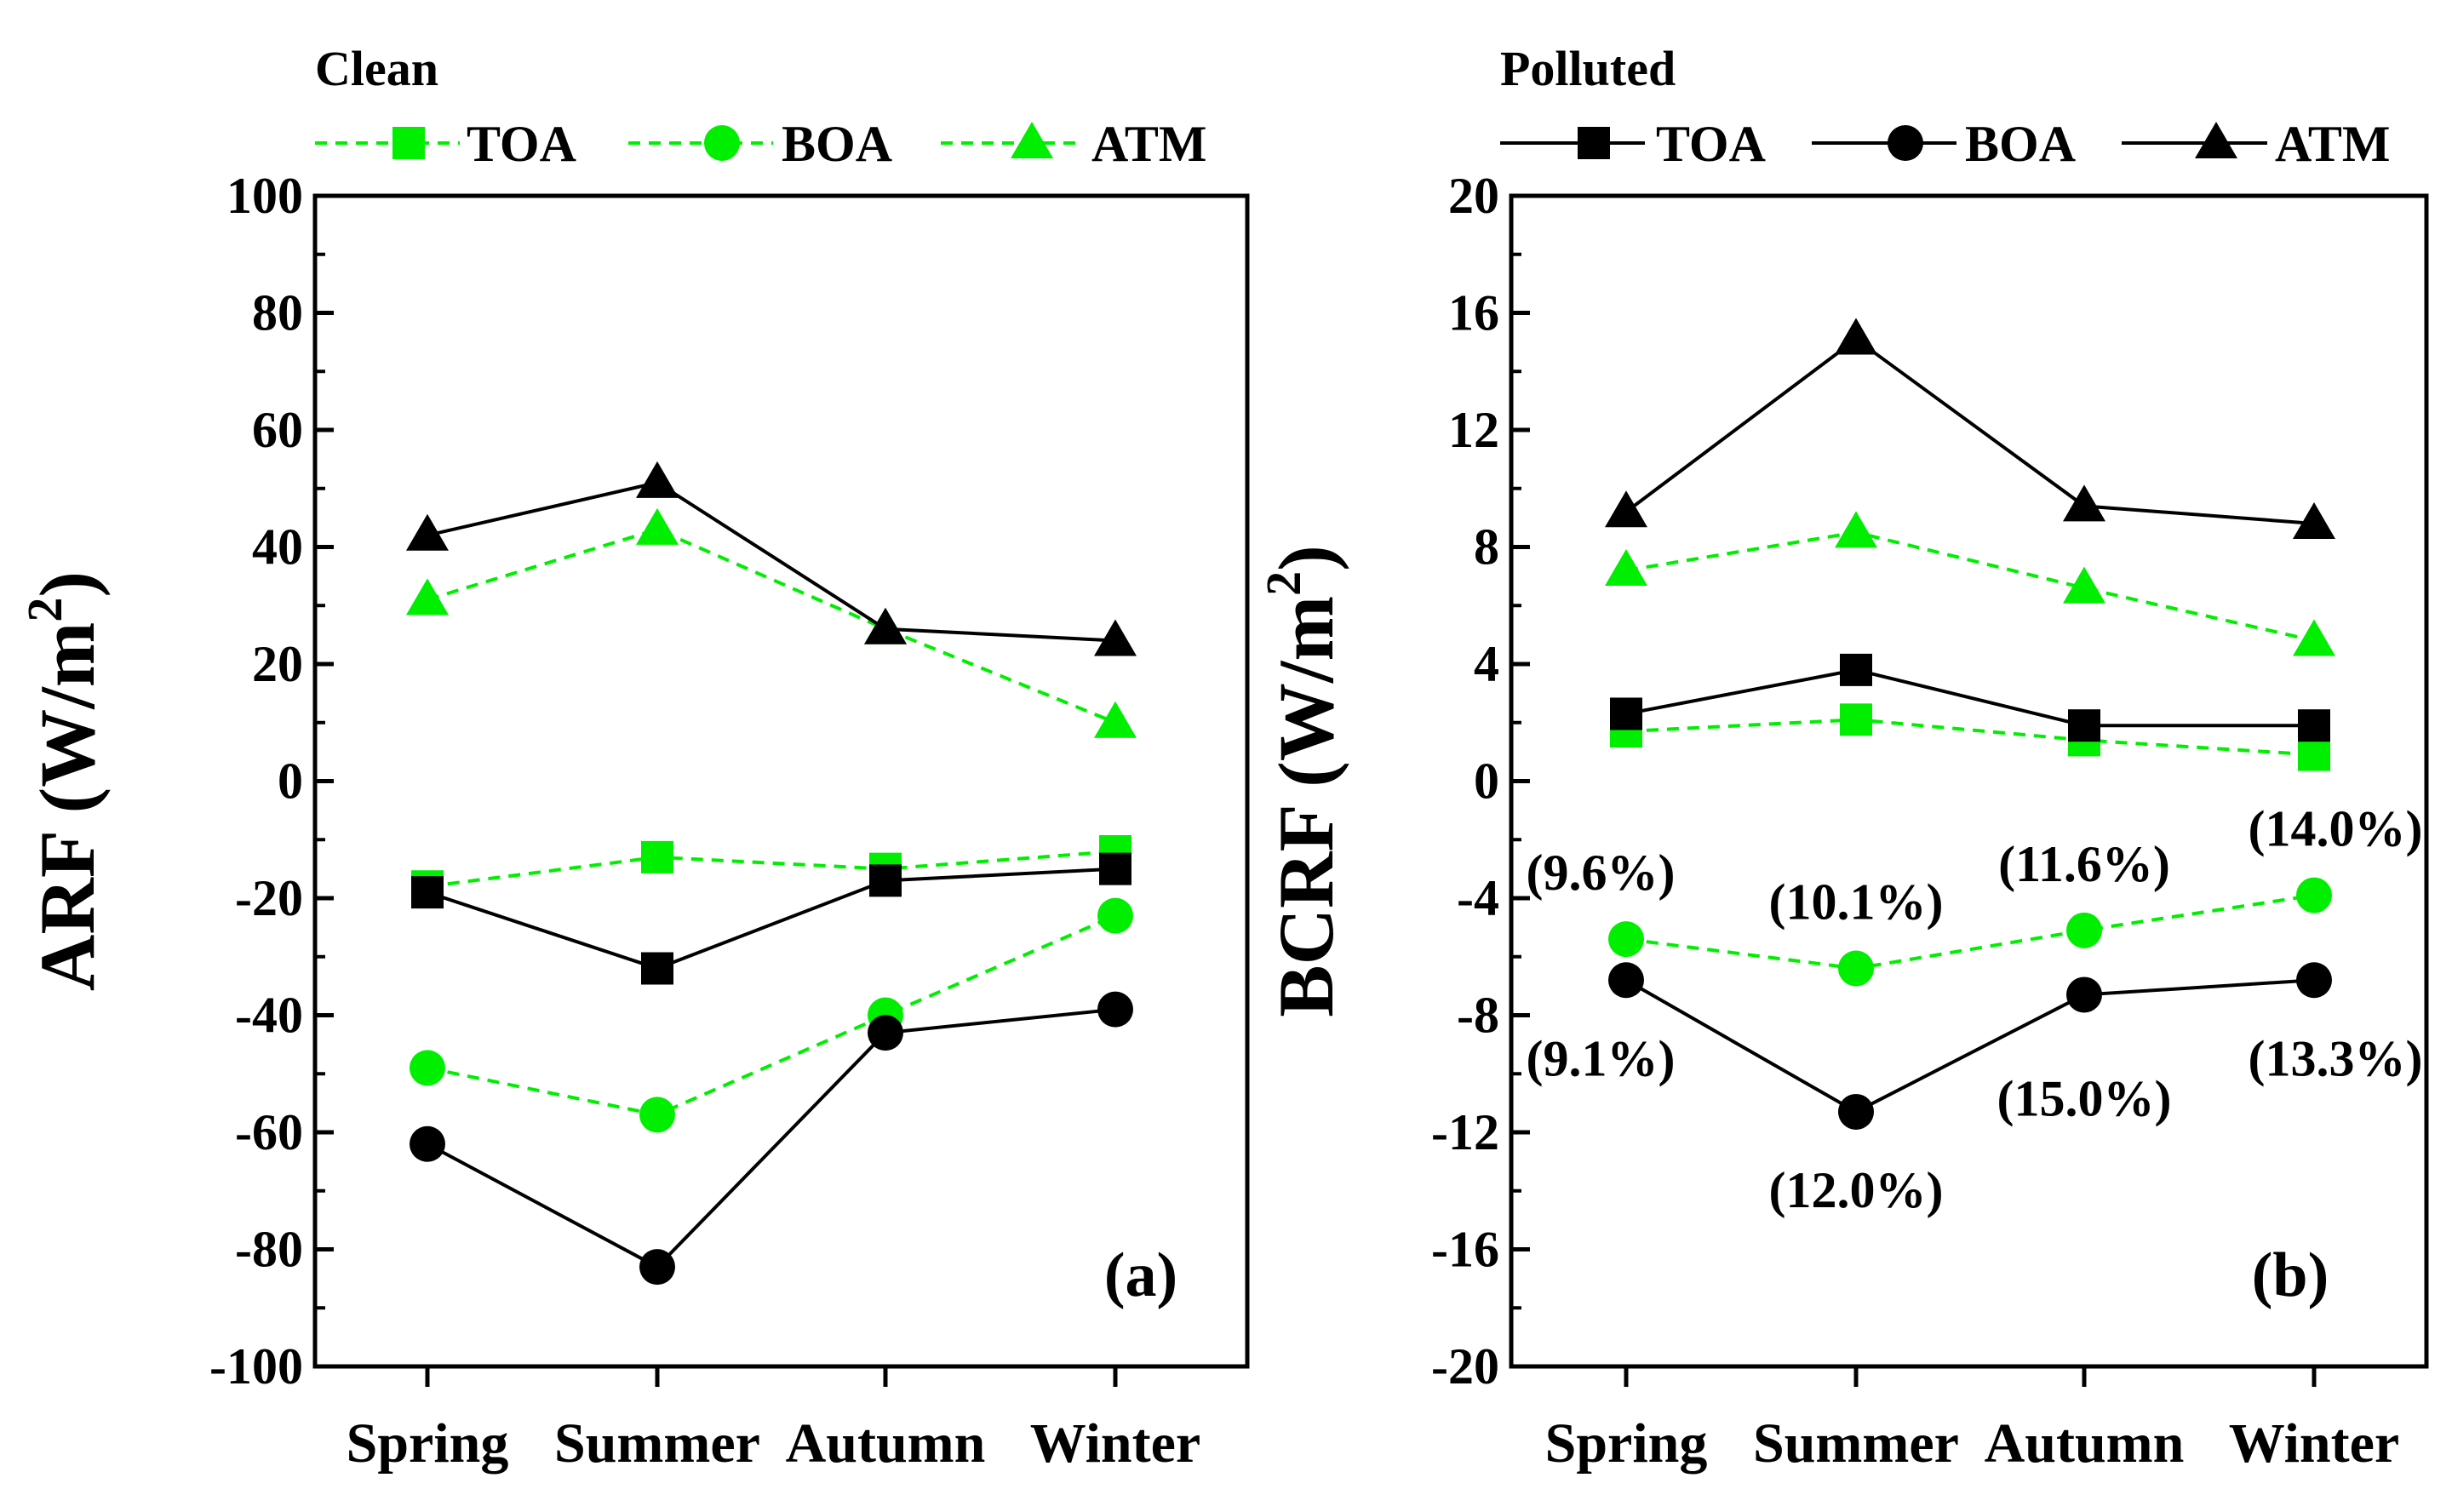 The image size is (2452, 1512). What do you see at coordinates (1115, 719) in the screenshot?
I see `data-point-atm-clean-winter` at bounding box center [1115, 719].